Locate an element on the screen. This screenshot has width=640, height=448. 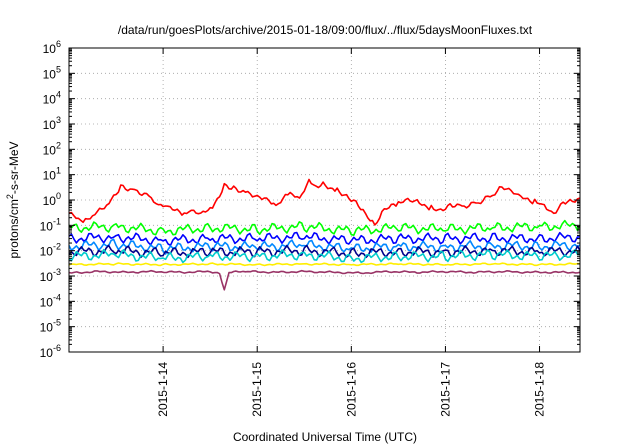
y-tick-label: 10⁻⁴ is located at coordinates (50, 300).